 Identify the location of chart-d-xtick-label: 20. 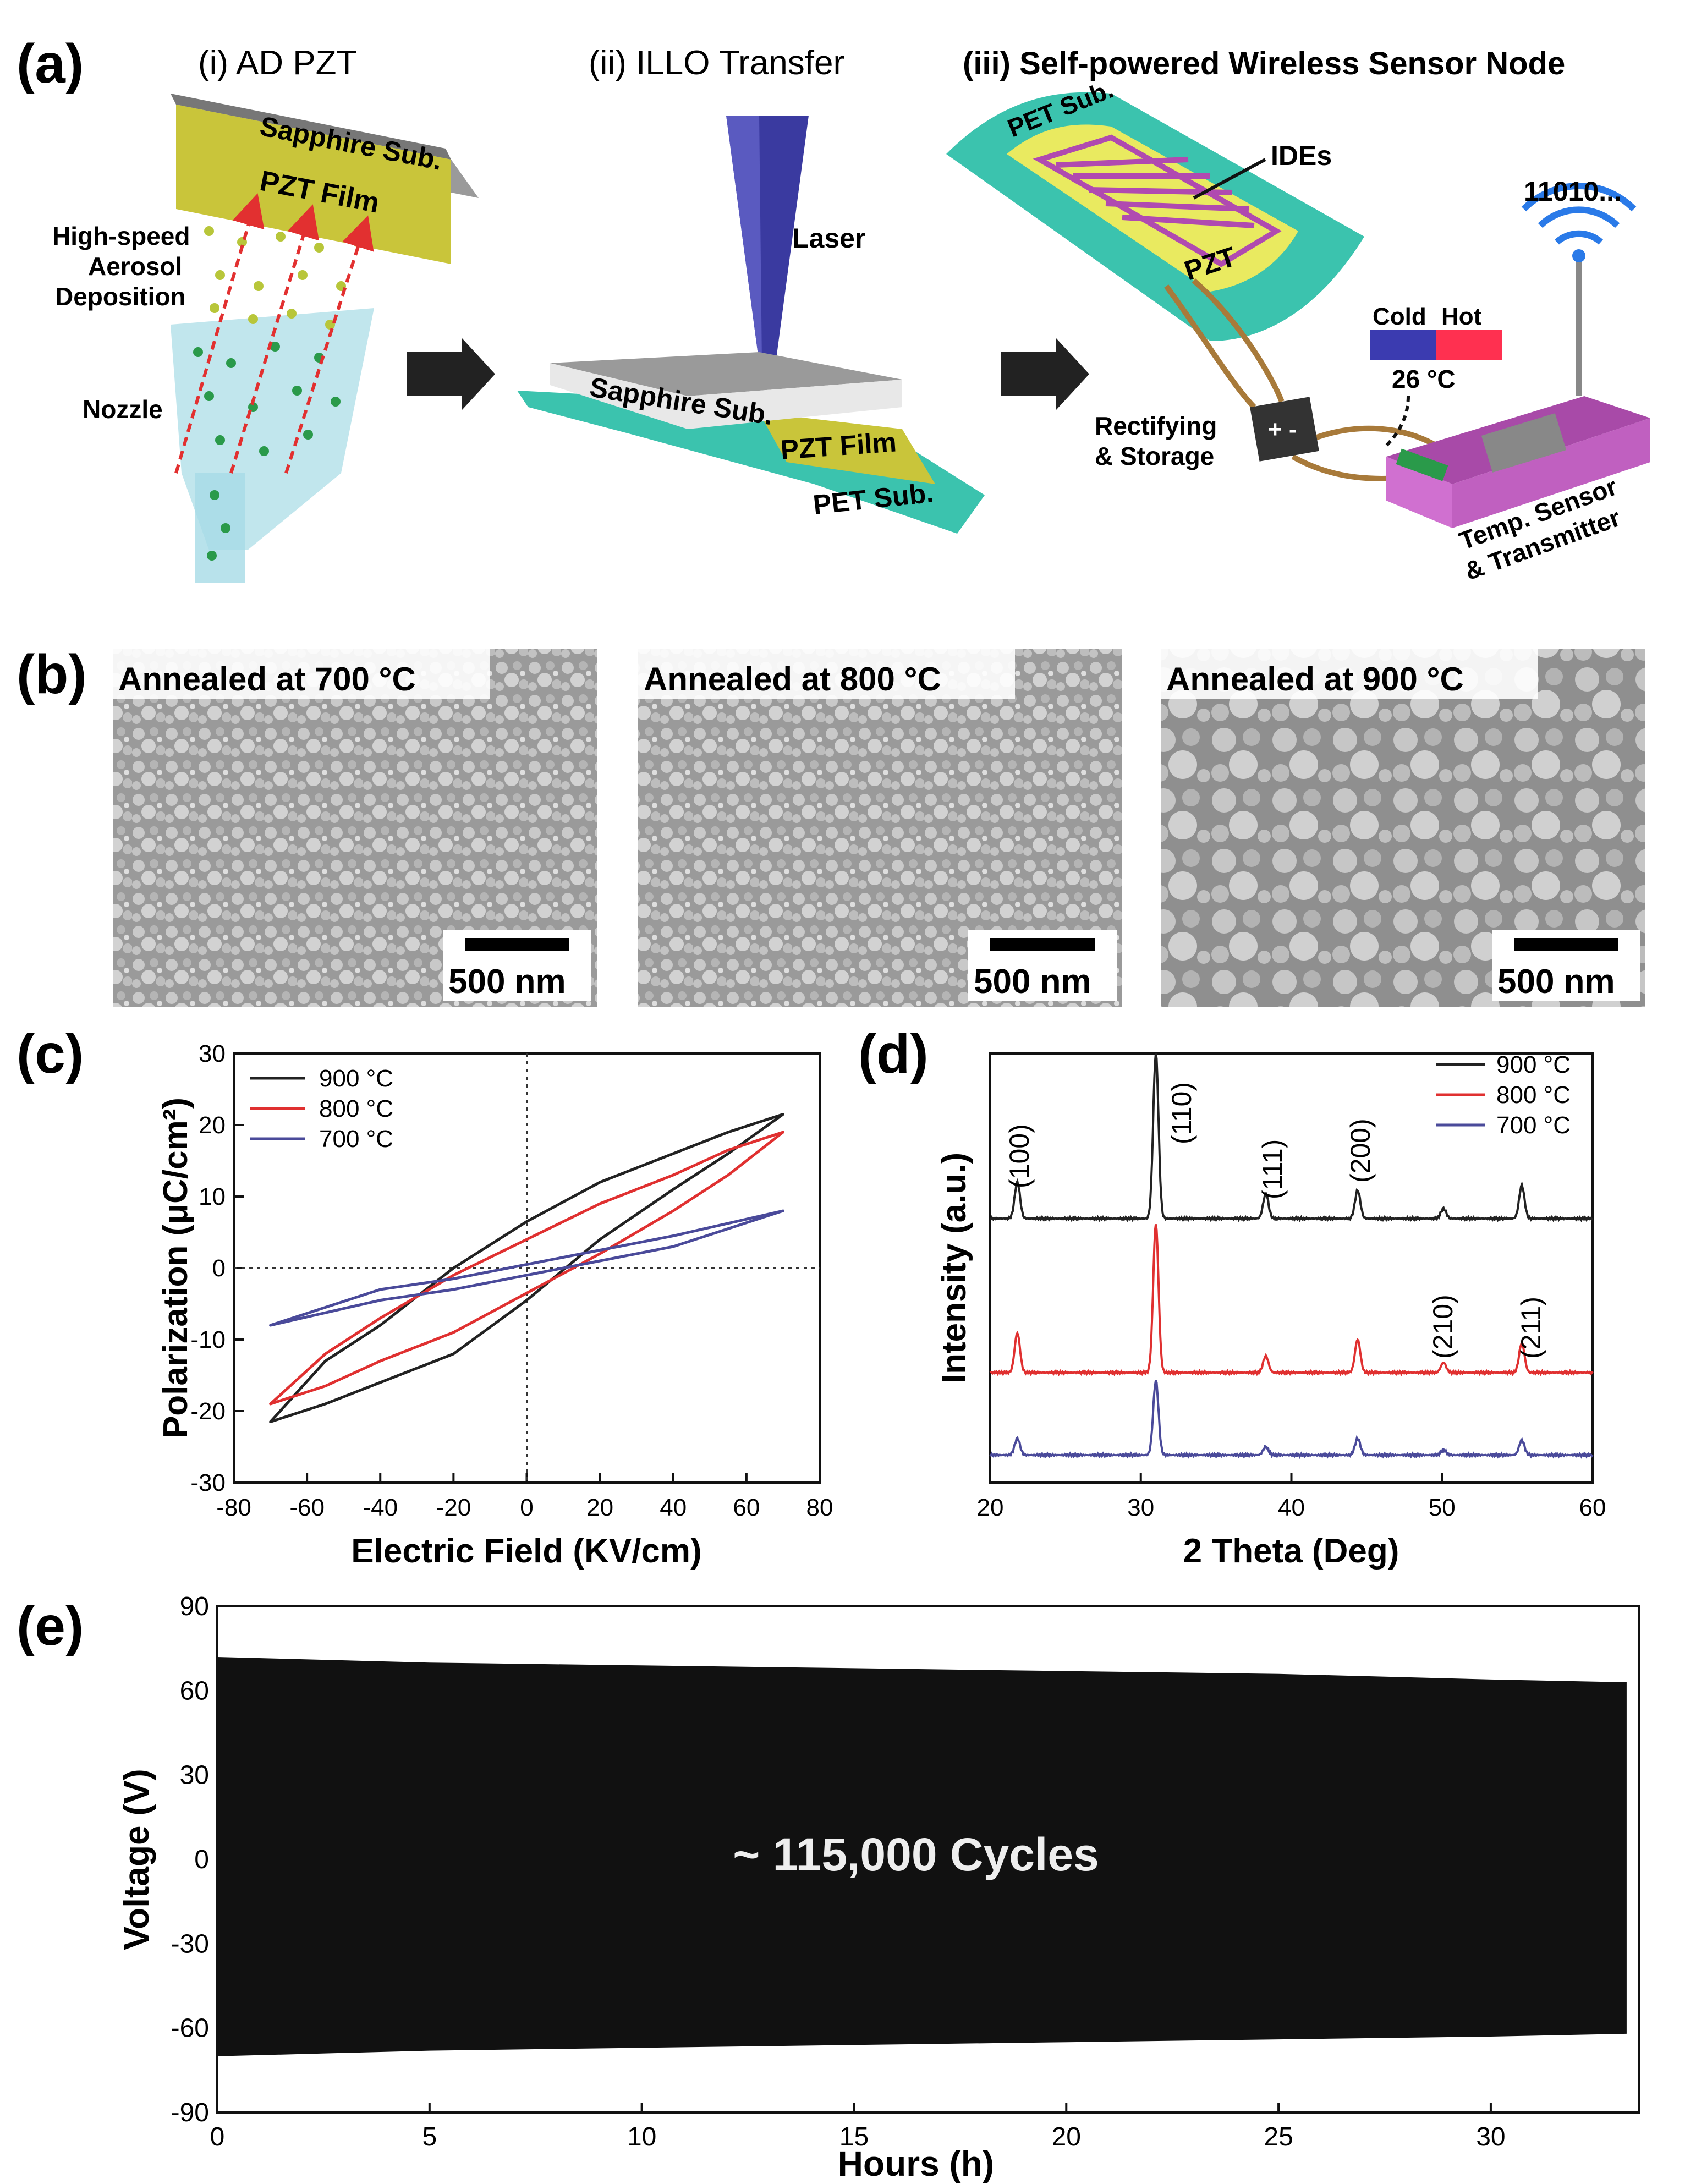
(990, 1507).